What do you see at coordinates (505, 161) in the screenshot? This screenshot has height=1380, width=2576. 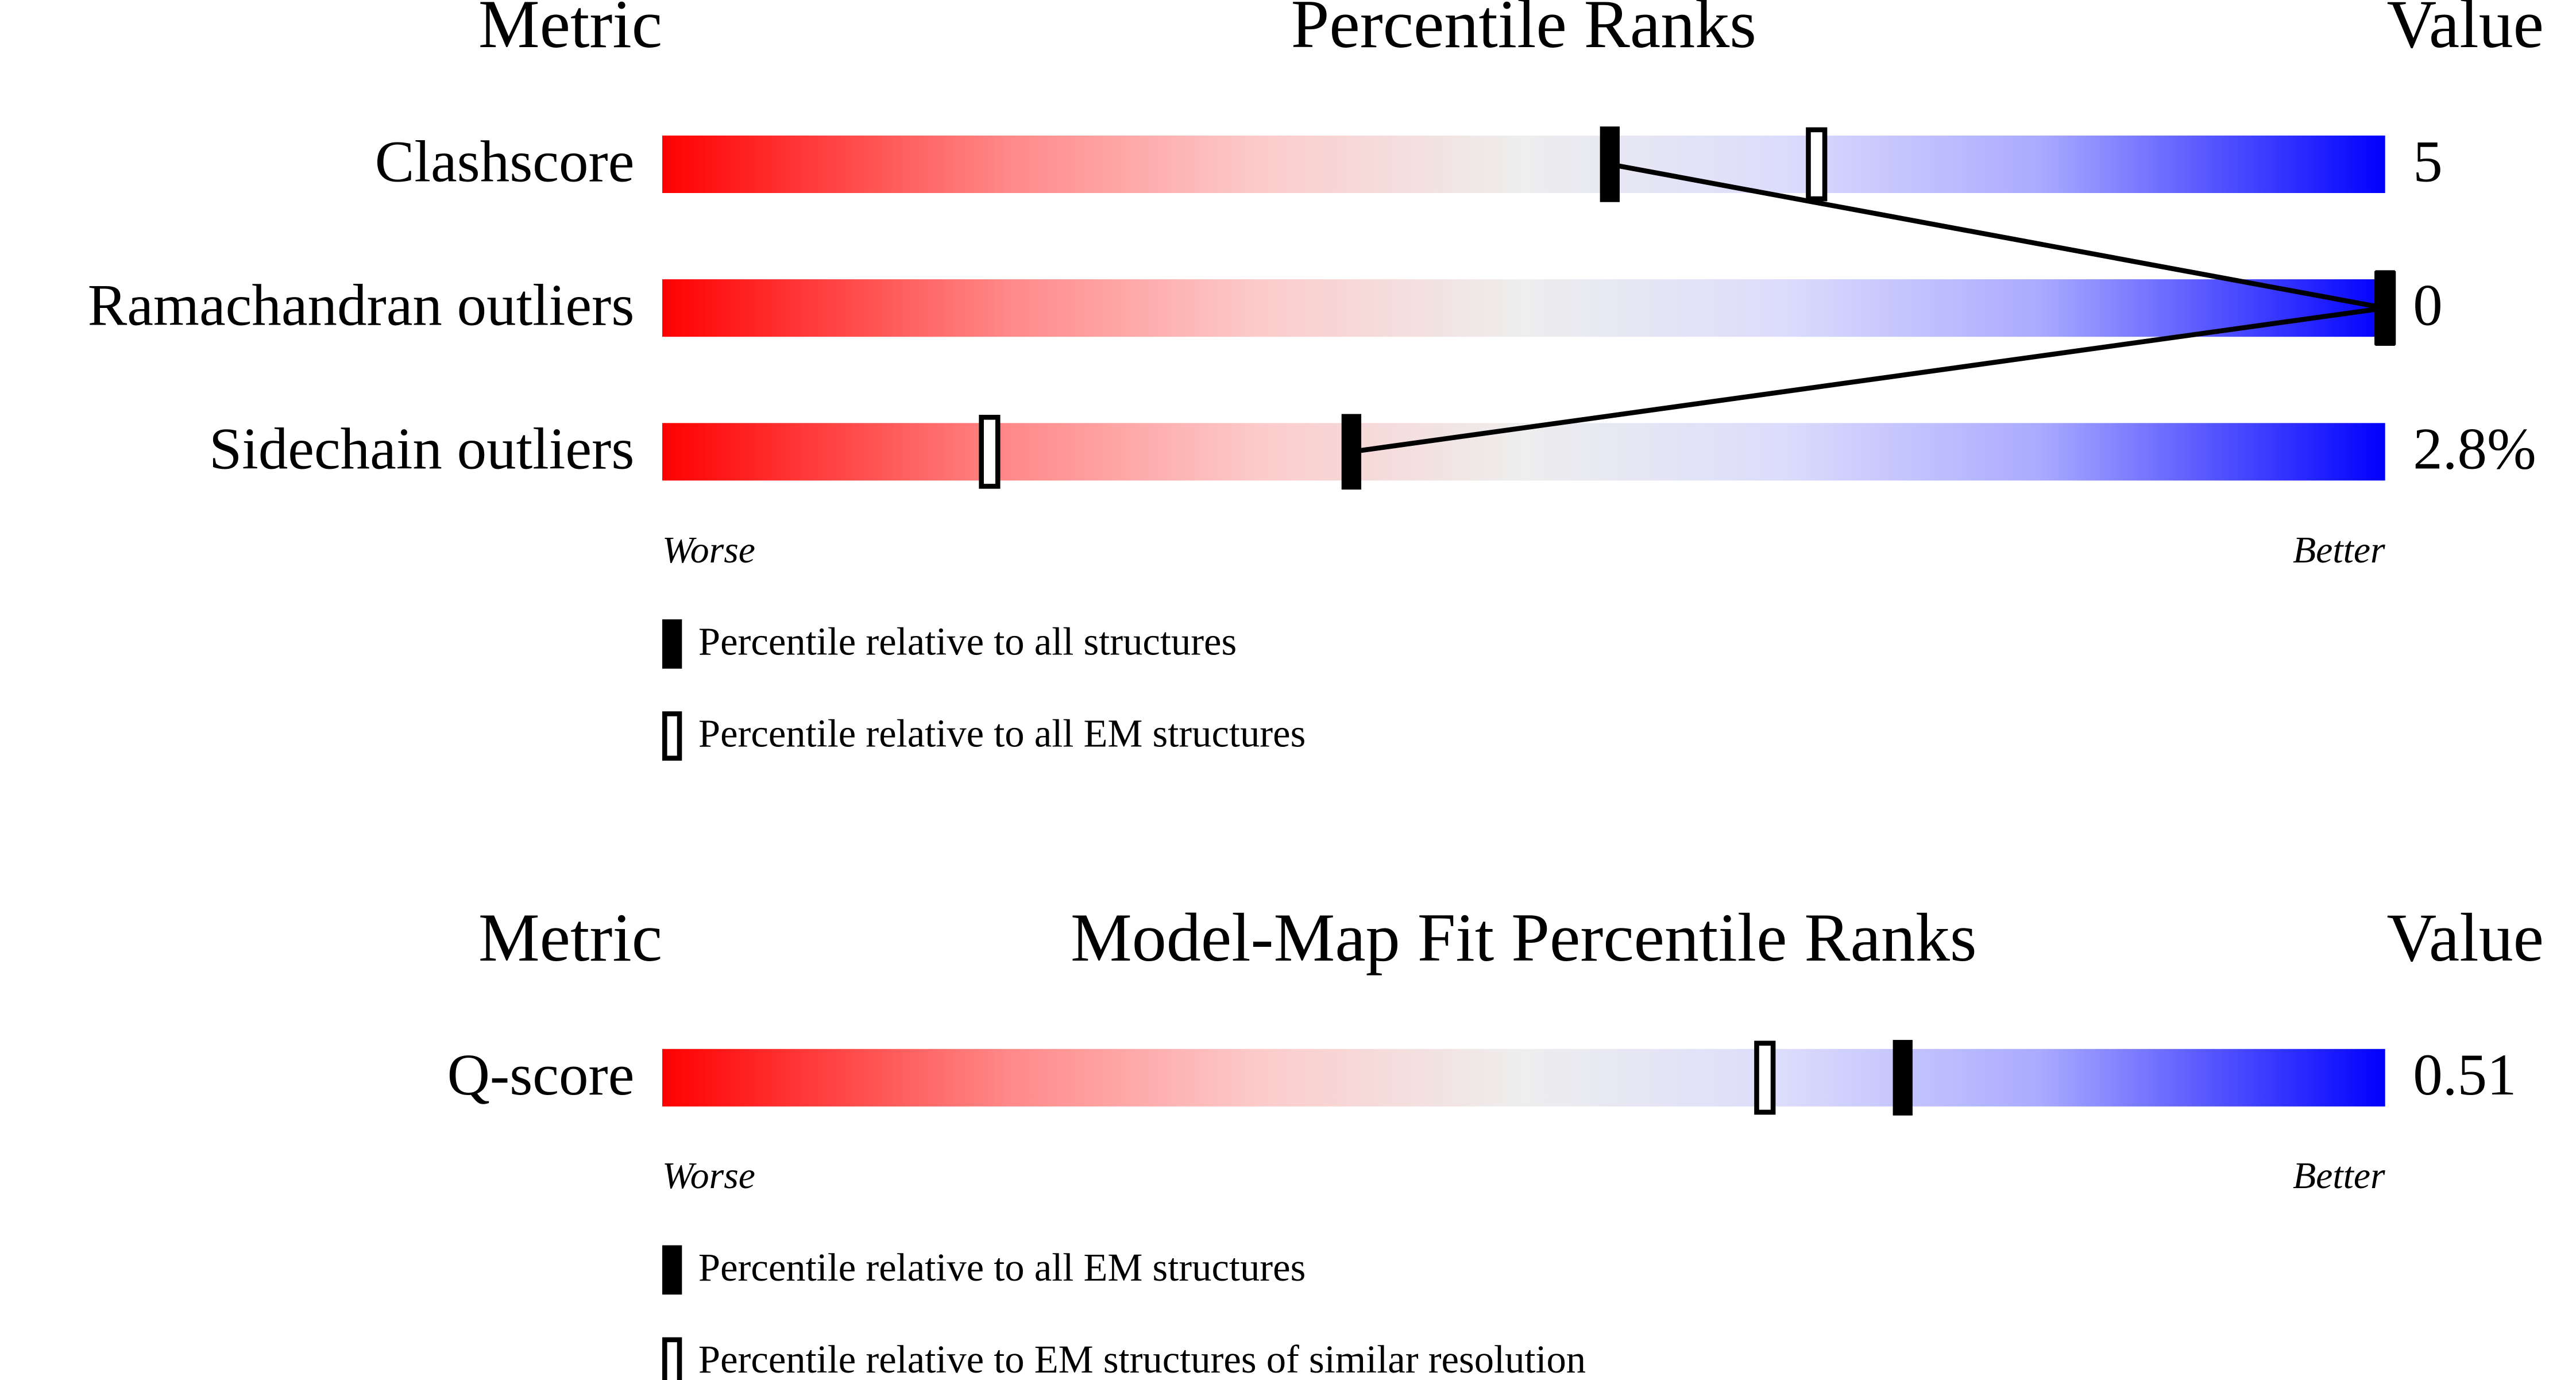 I see `metric-label: Clashscore` at bounding box center [505, 161].